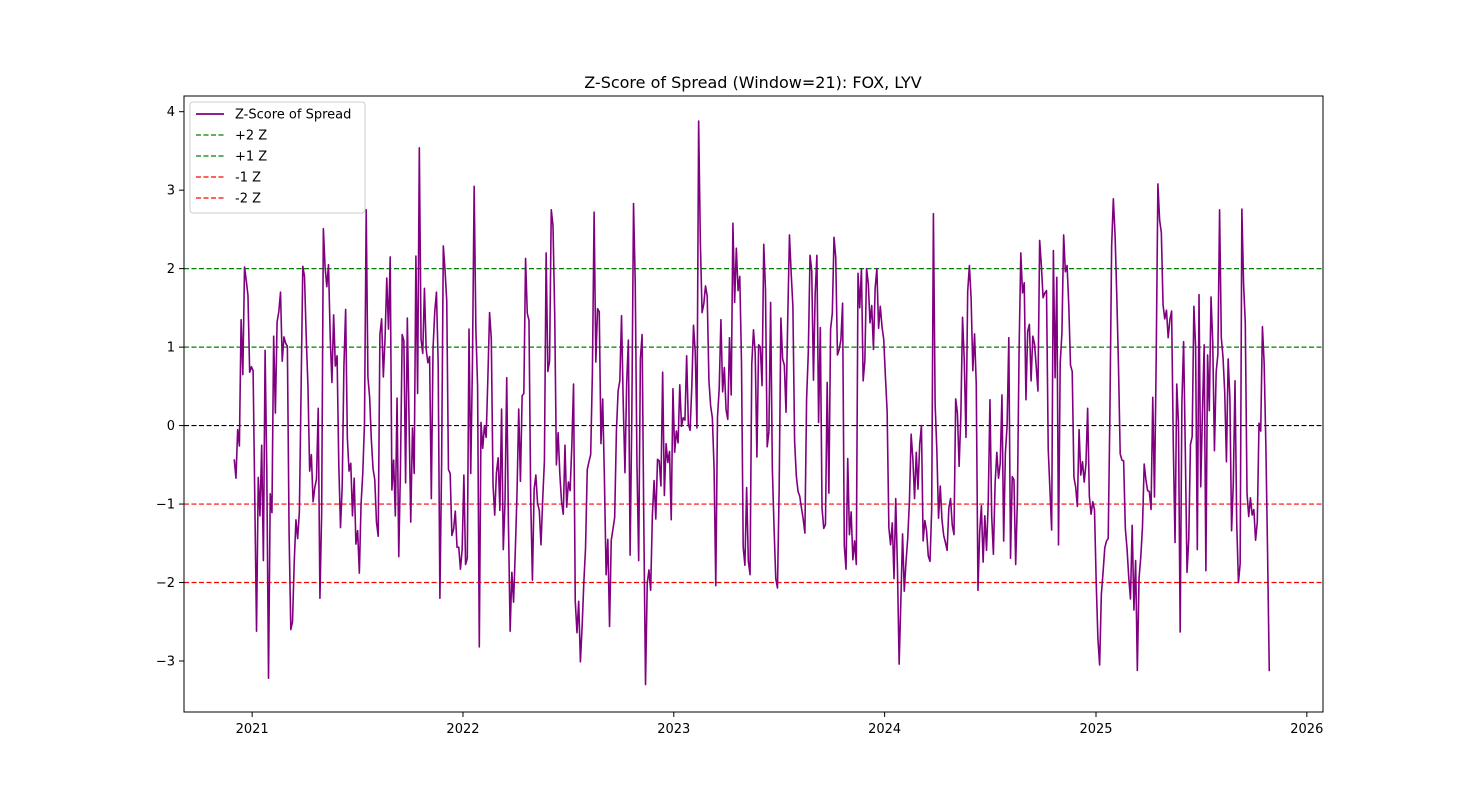 This screenshot has height=800, width=1470. What do you see at coordinates (1306, 729) in the screenshot?
I see `x-tick-label: 2026` at bounding box center [1306, 729].